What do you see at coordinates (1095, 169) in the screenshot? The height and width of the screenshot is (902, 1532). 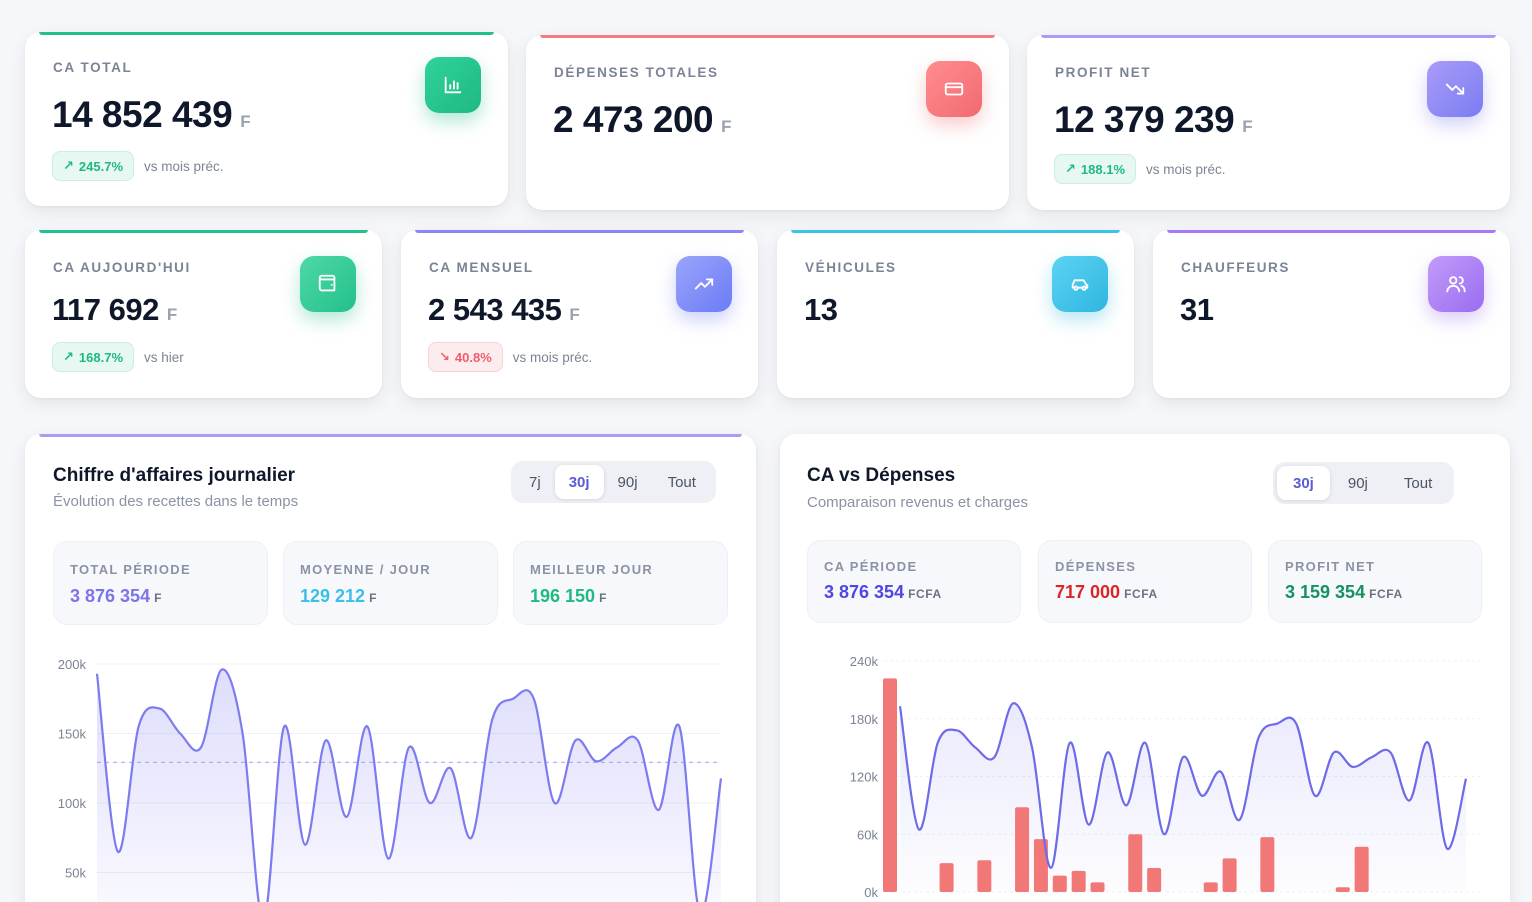 I see `trend-badge-up: ↗ 188.1%` at bounding box center [1095, 169].